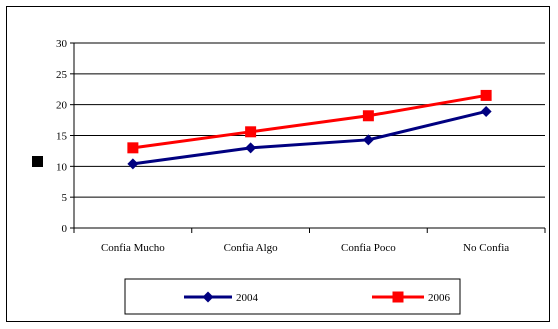 This screenshot has width=558, height=329. I want to click on x-tick-label: Confia Poco, so click(368, 248).